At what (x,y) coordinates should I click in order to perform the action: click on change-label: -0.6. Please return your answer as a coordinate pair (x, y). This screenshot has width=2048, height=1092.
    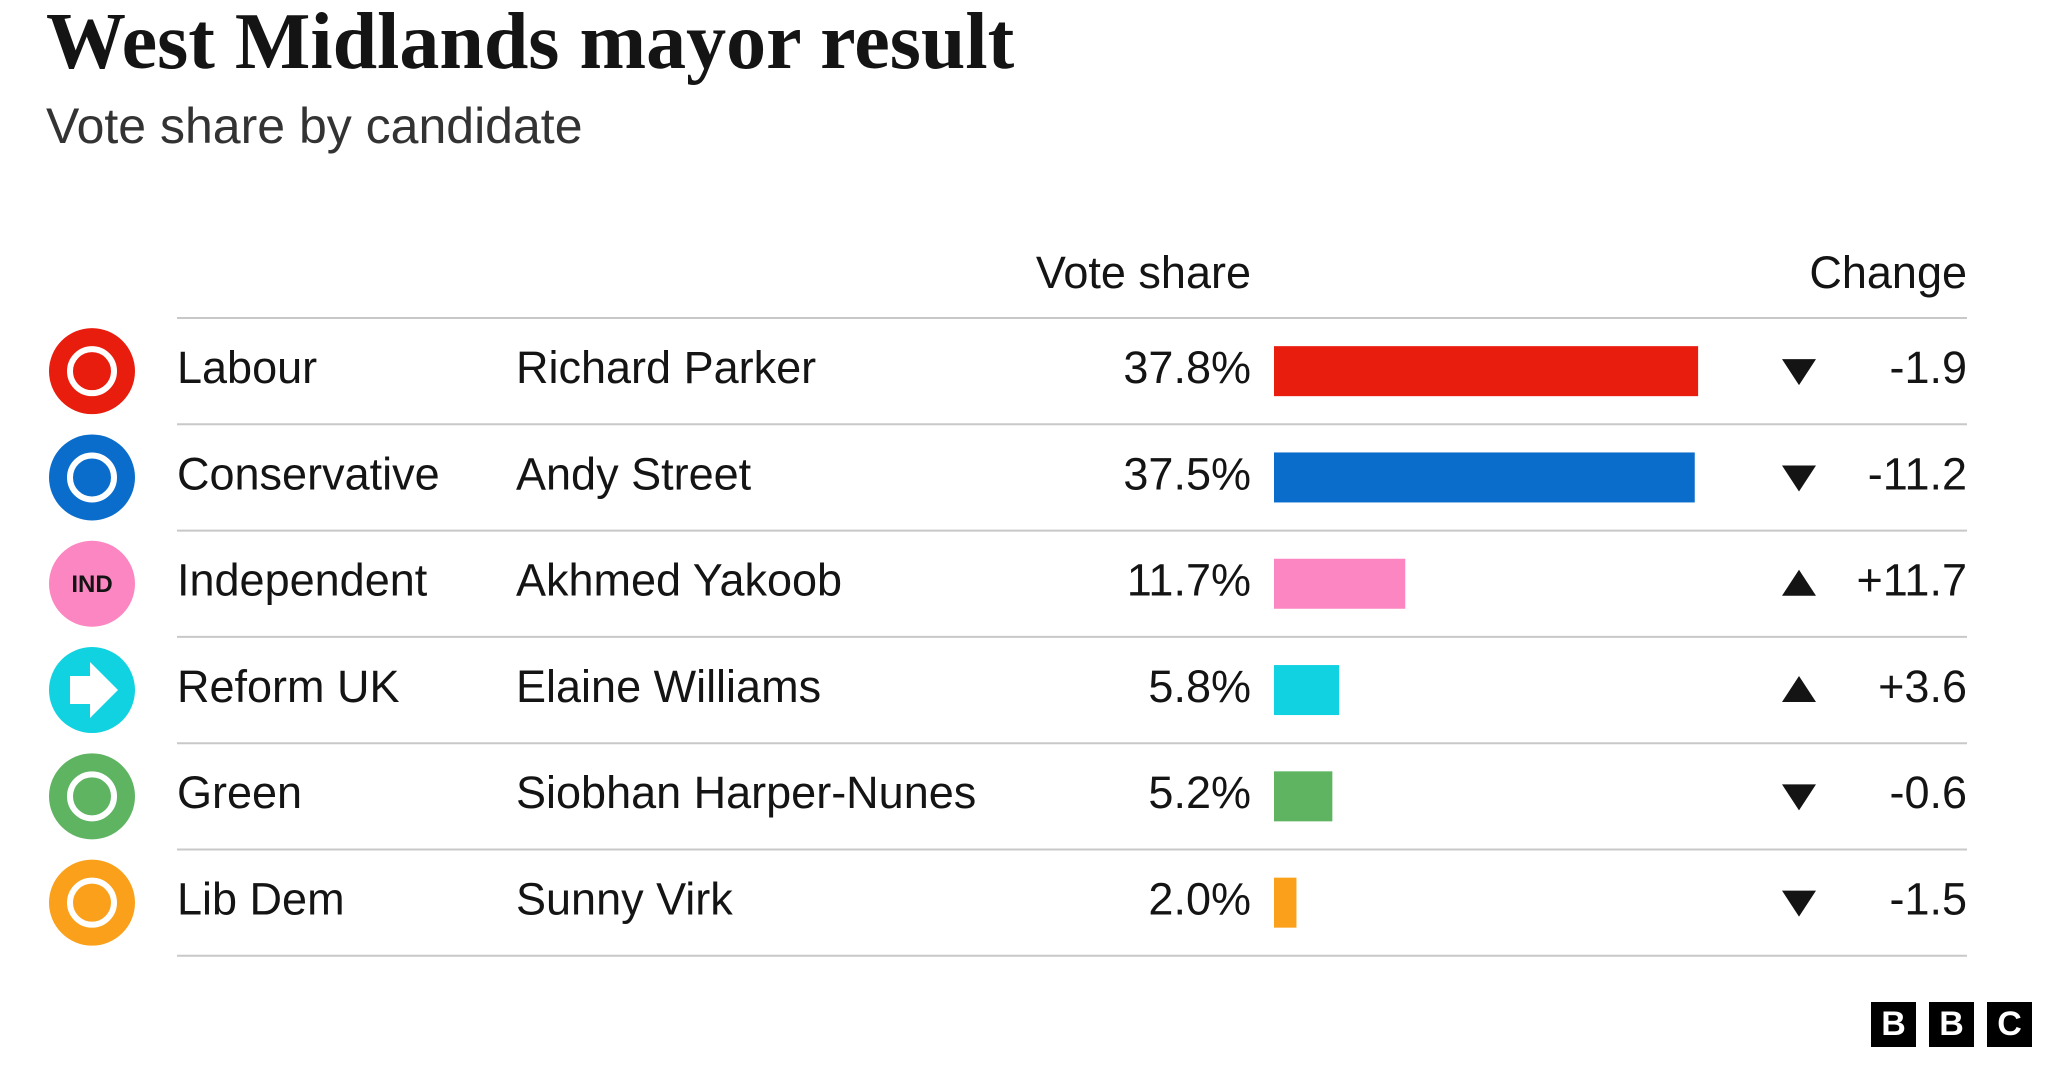
    Looking at the image, I should click on (1928, 792).